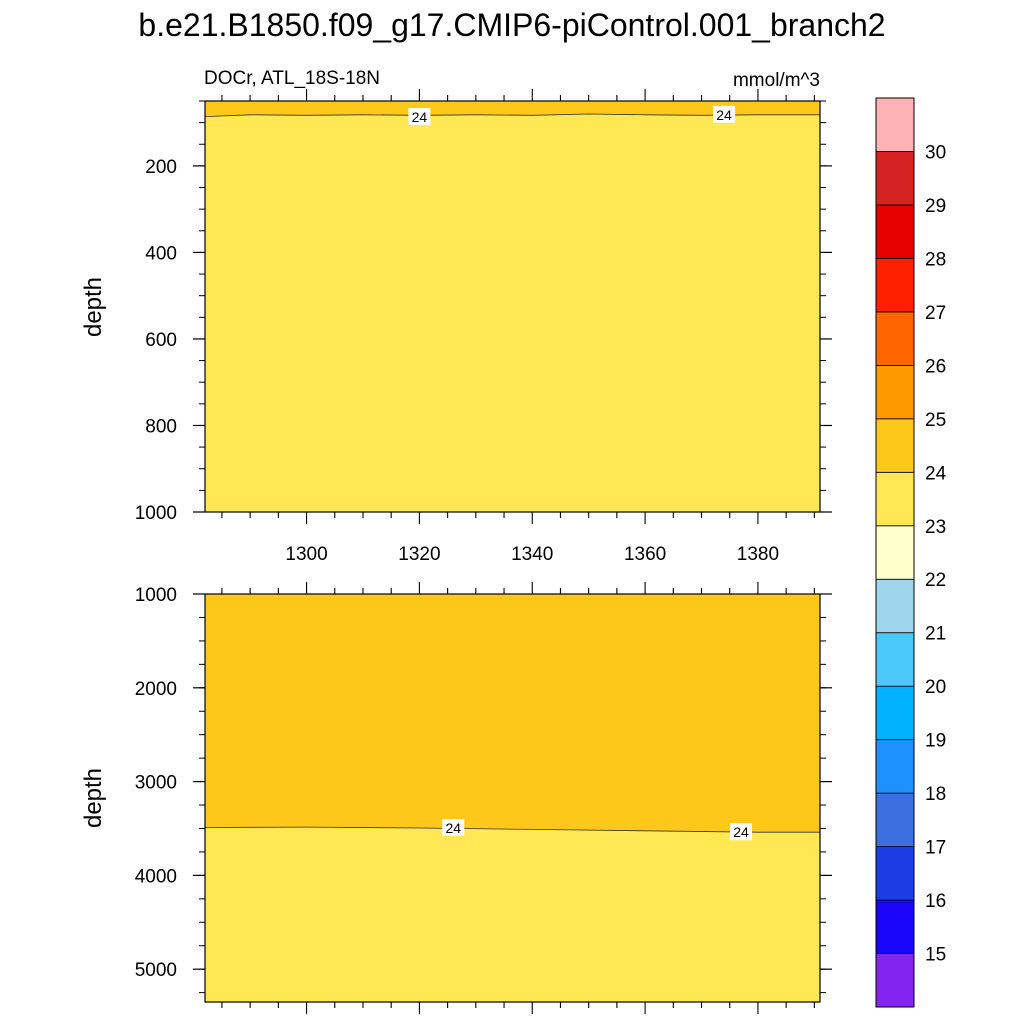 The image size is (1024, 1024). I want to click on colorbar-label: 15, so click(935, 955).